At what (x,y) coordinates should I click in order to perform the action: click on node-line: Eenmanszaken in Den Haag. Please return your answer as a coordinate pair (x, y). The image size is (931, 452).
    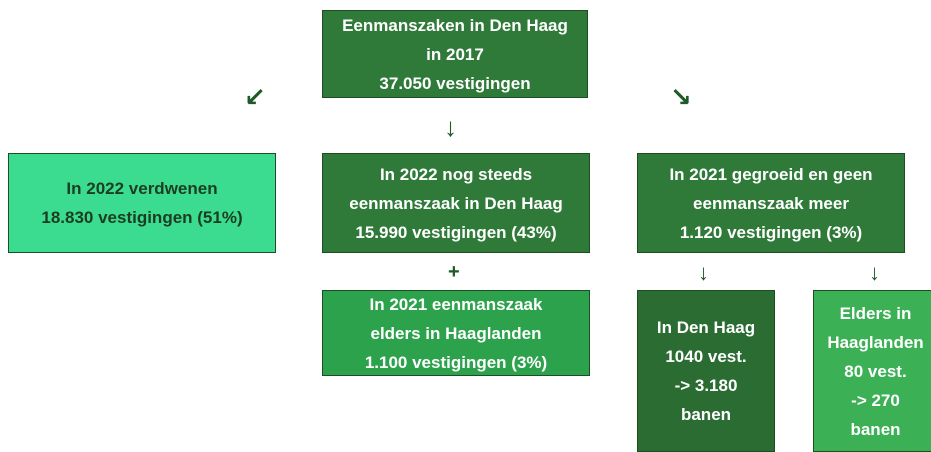
    Looking at the image, I should click on (455, 25).